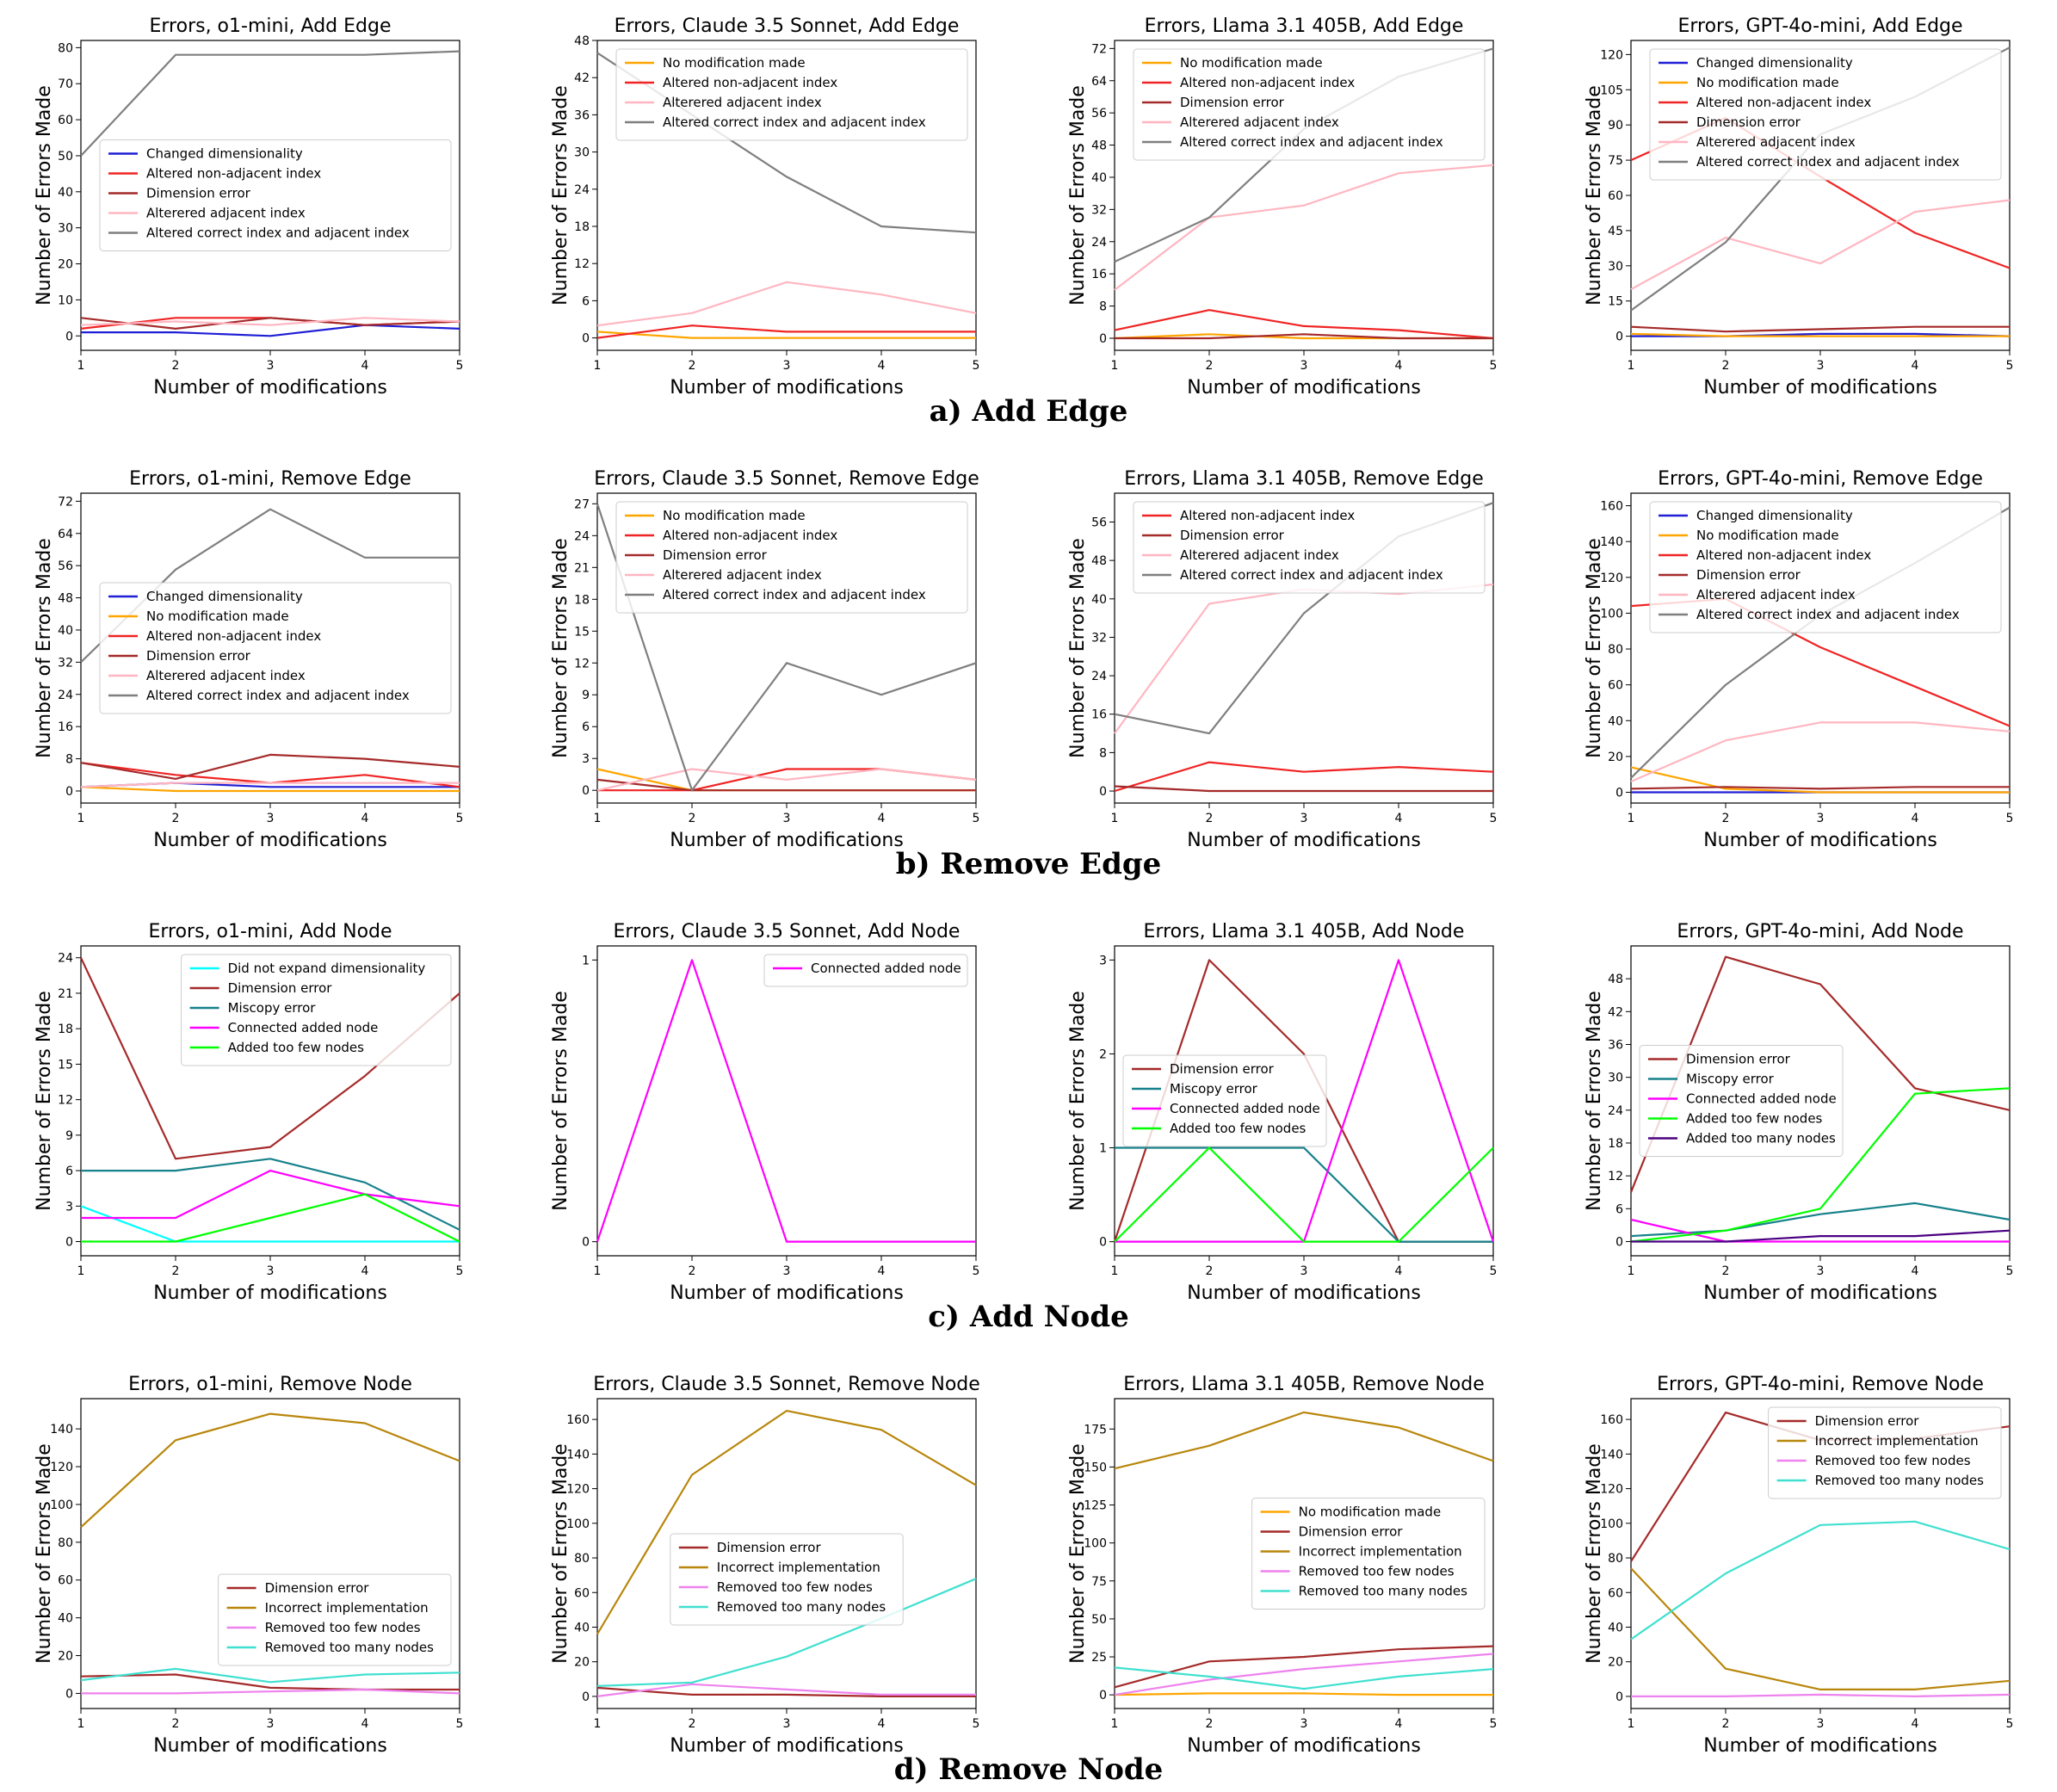 This screenshot has height=1792, width=2057. What do you see at coordinates (1103, 307) in the screenshot?
I see `y-tick-label: 8` at bounding box center [1103, 307].